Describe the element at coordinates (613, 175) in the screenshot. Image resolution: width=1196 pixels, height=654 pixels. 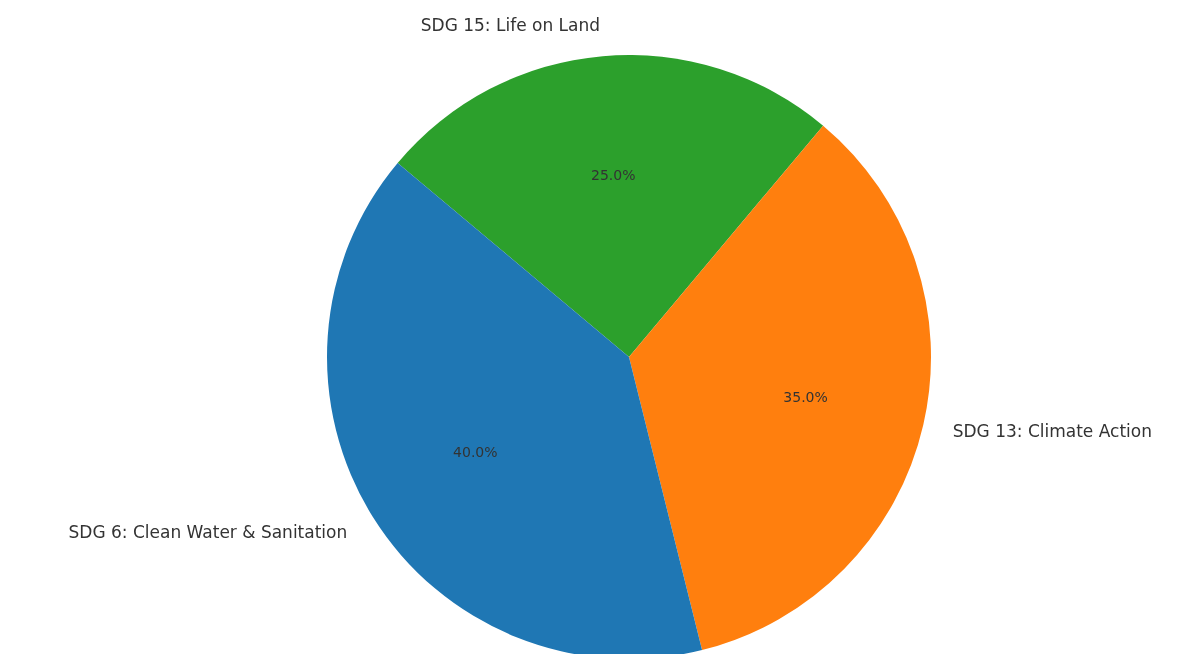
I see `data-label: 25.0%` at that location.